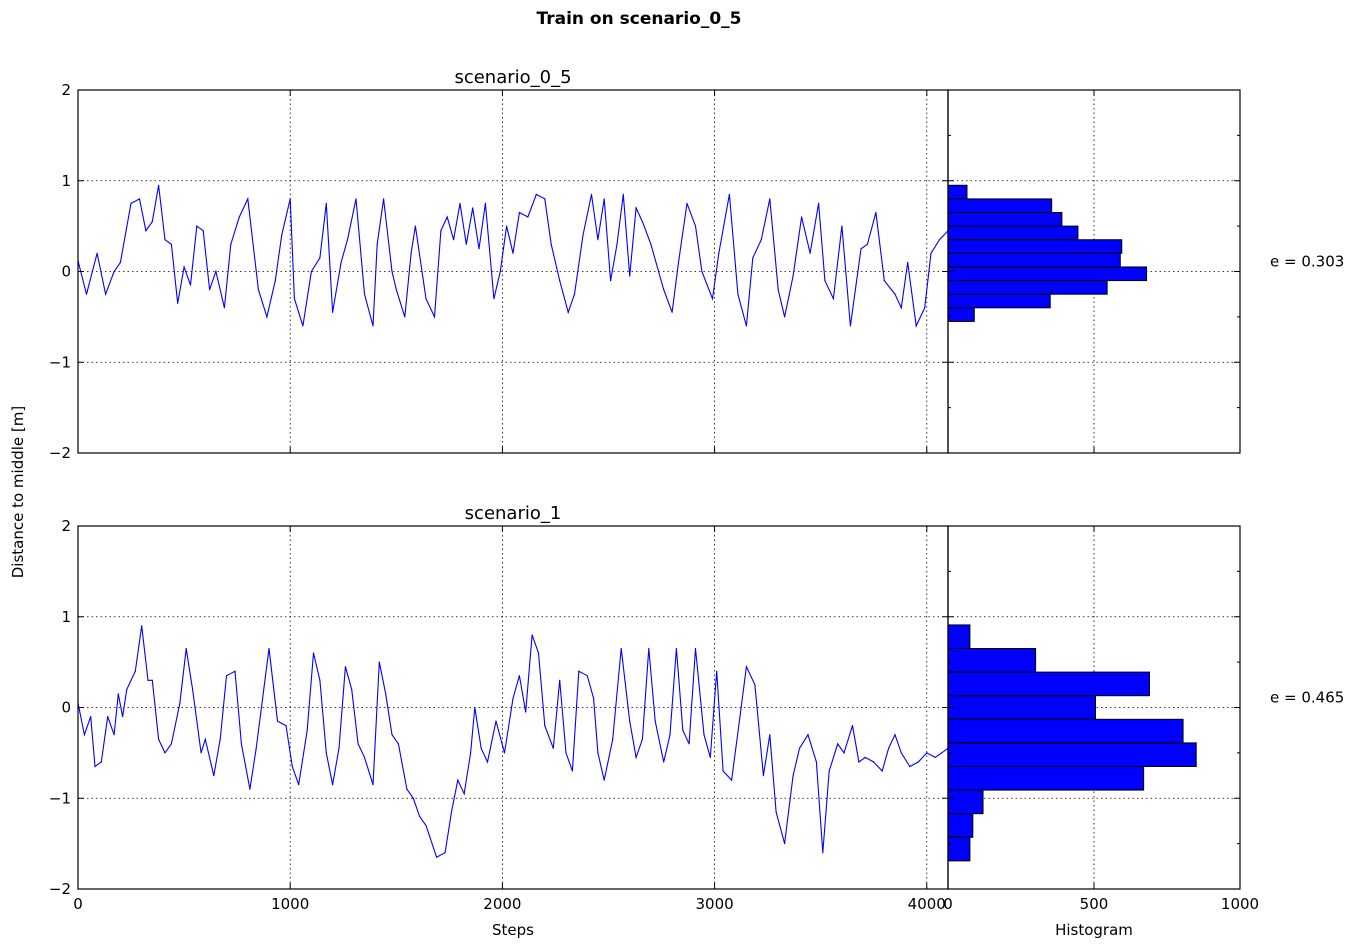 The height and width of the screenshot is (948, 1361). What do you see at coordinates (60, 798) in the screenshot?
I see `chart-2-ytick-label: −1` at bounding box center [60, 798].